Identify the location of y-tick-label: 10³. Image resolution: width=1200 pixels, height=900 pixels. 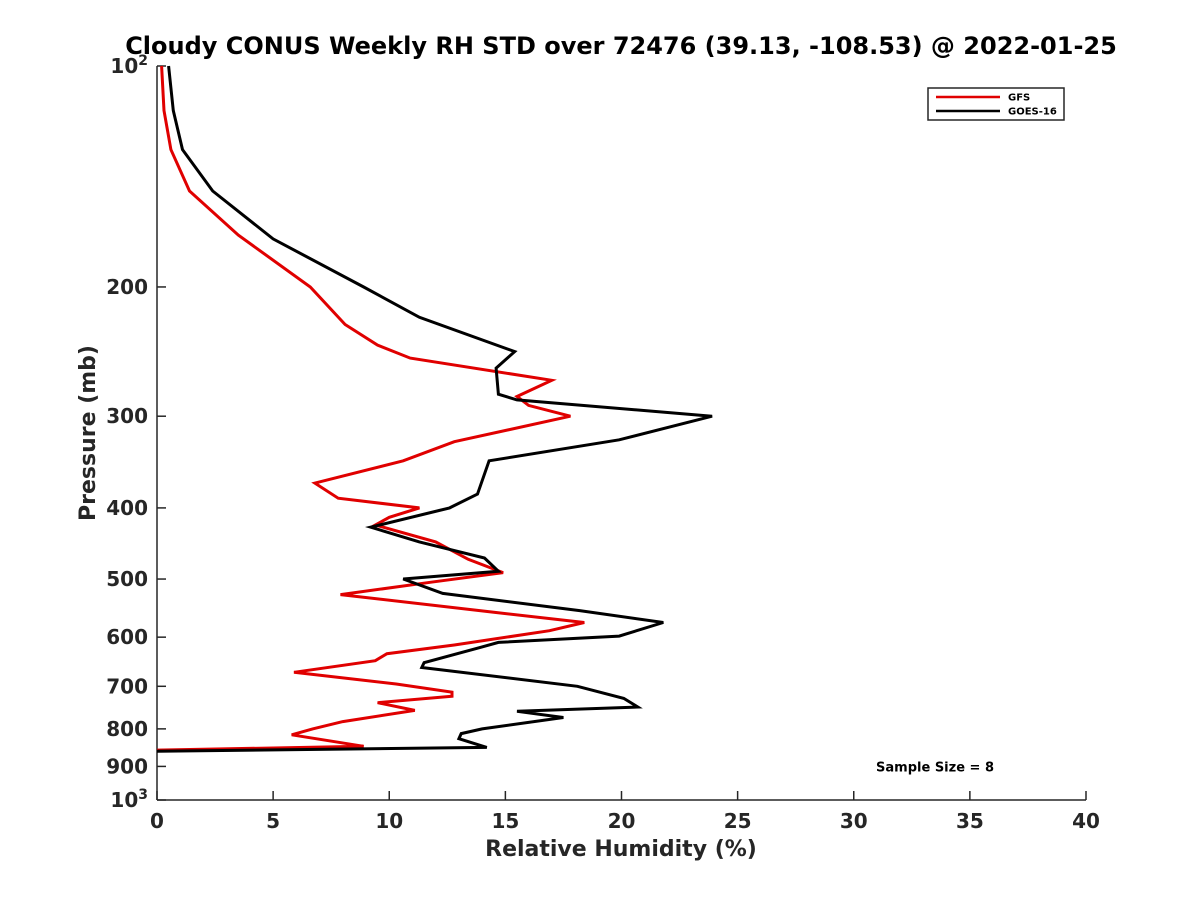
(129, 799).